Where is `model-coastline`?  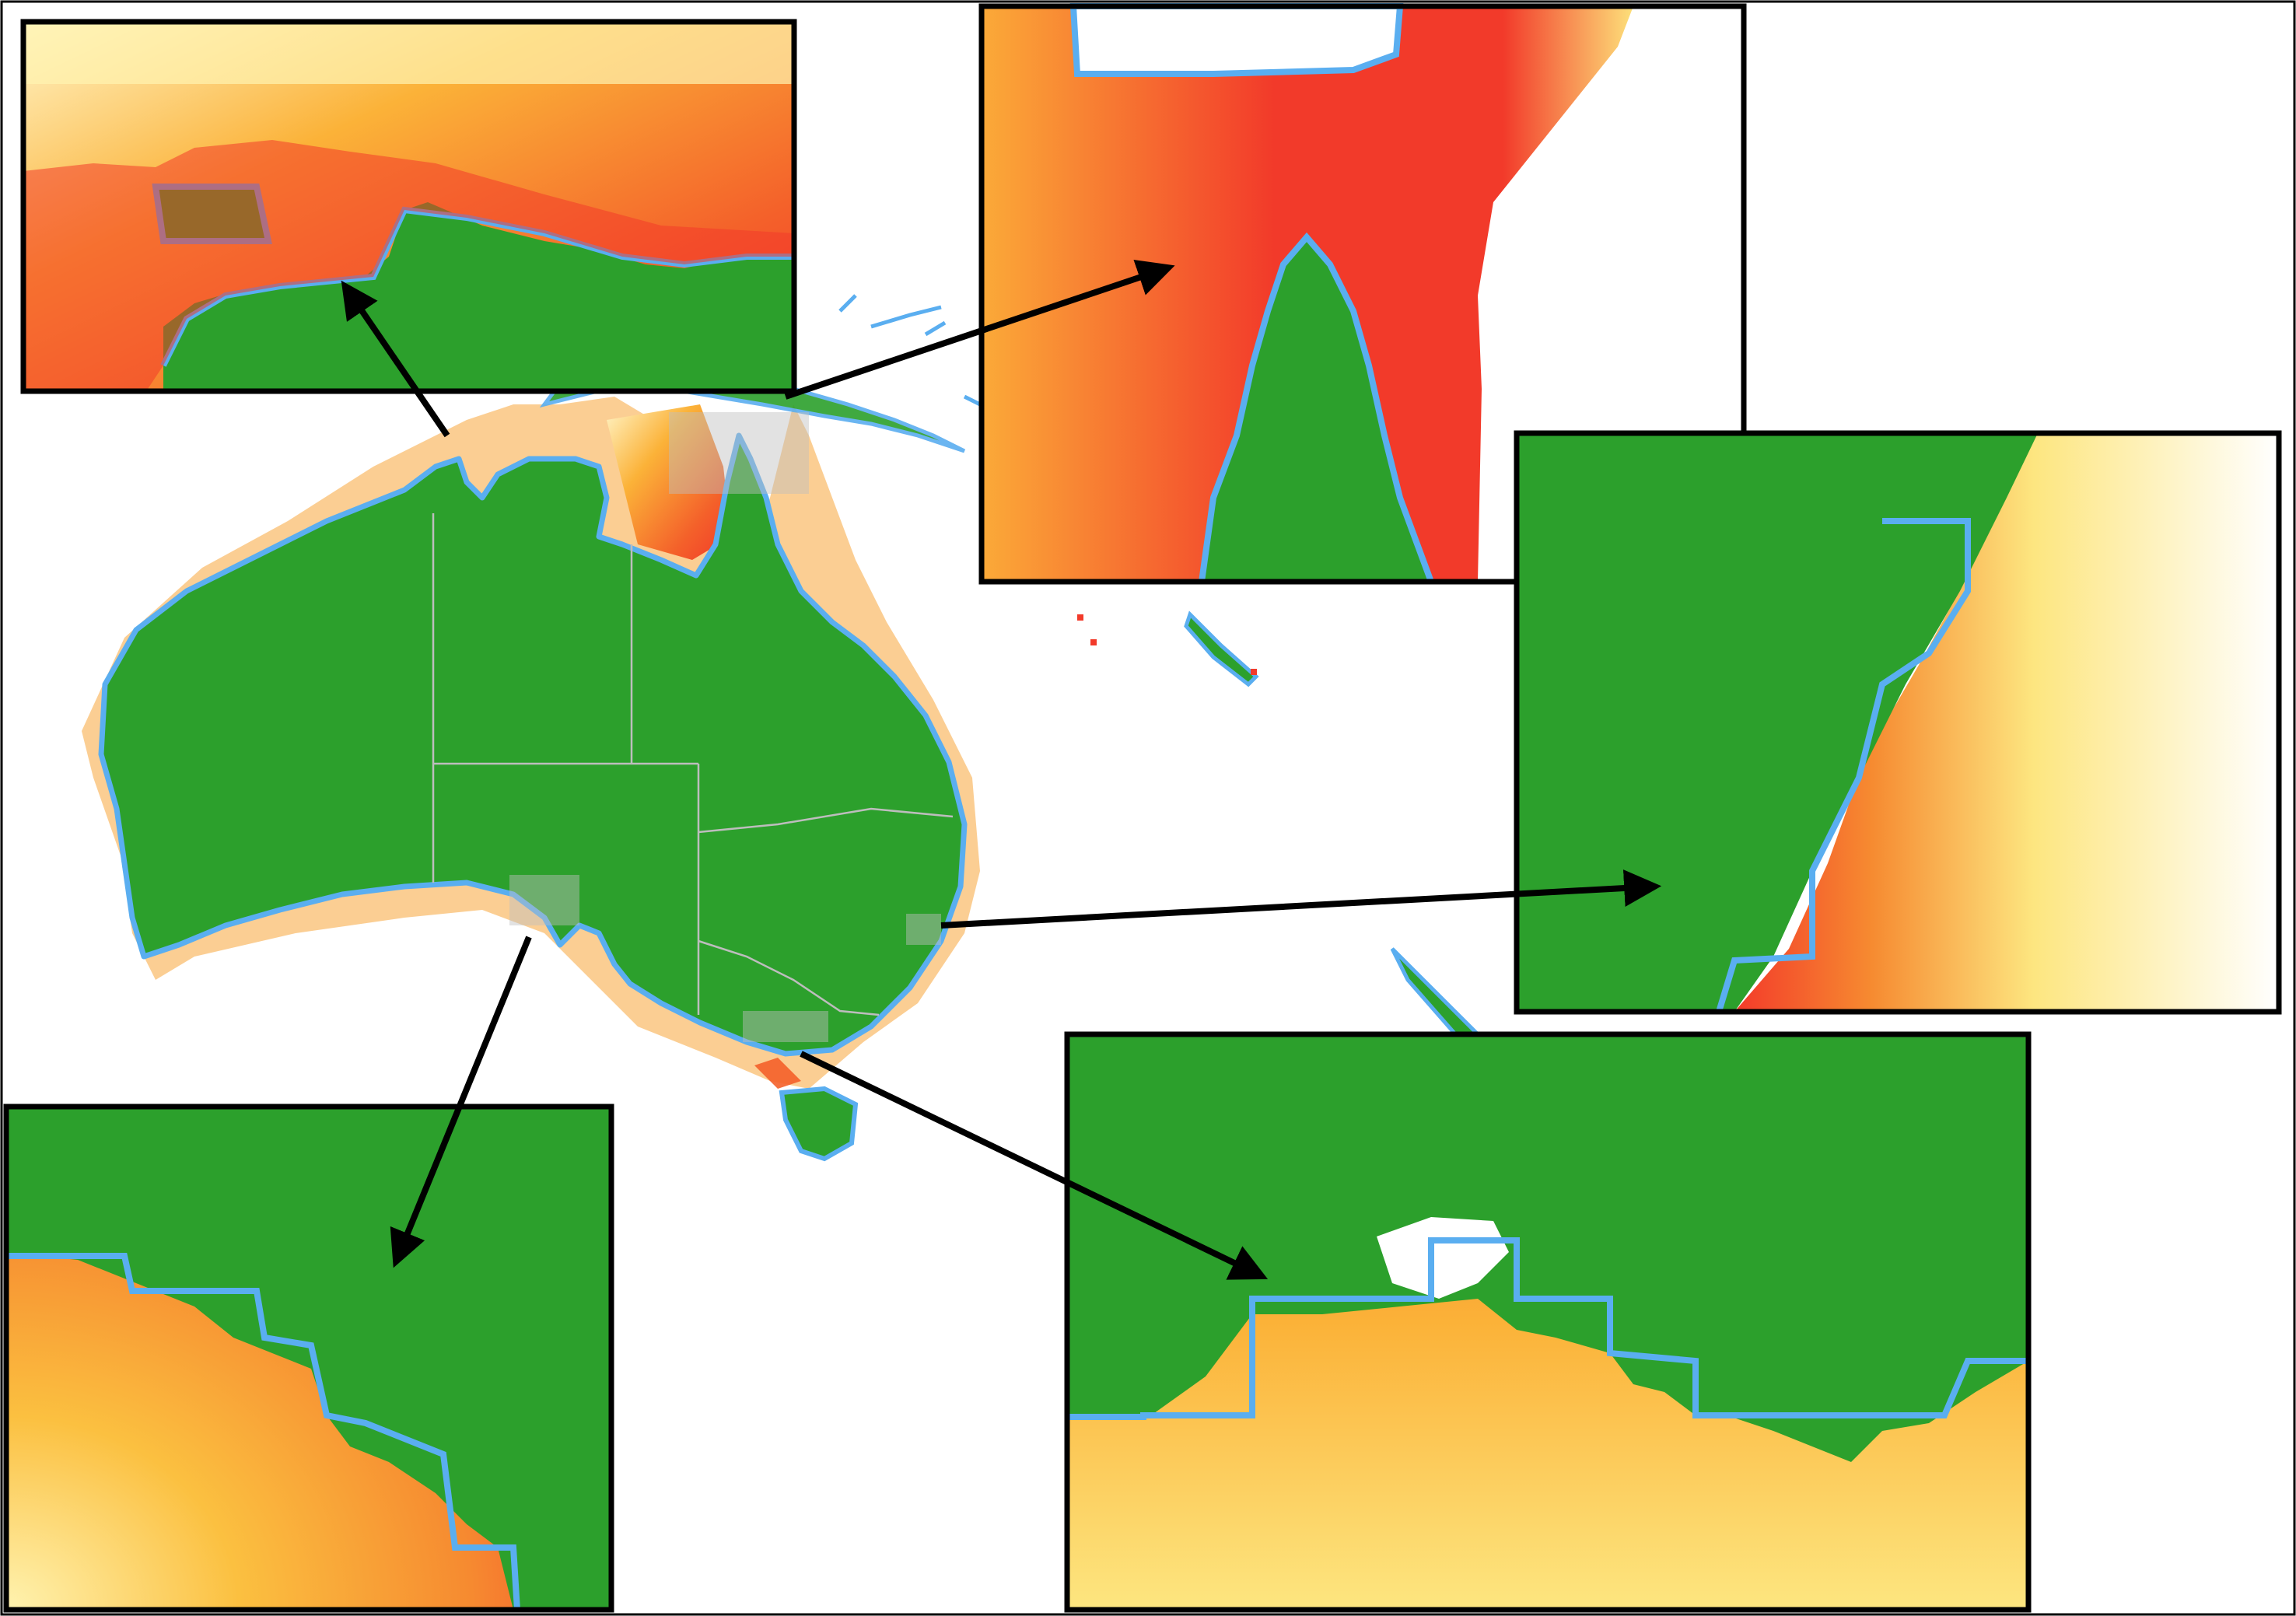
model-coastline is located at coordinates (533, 744).